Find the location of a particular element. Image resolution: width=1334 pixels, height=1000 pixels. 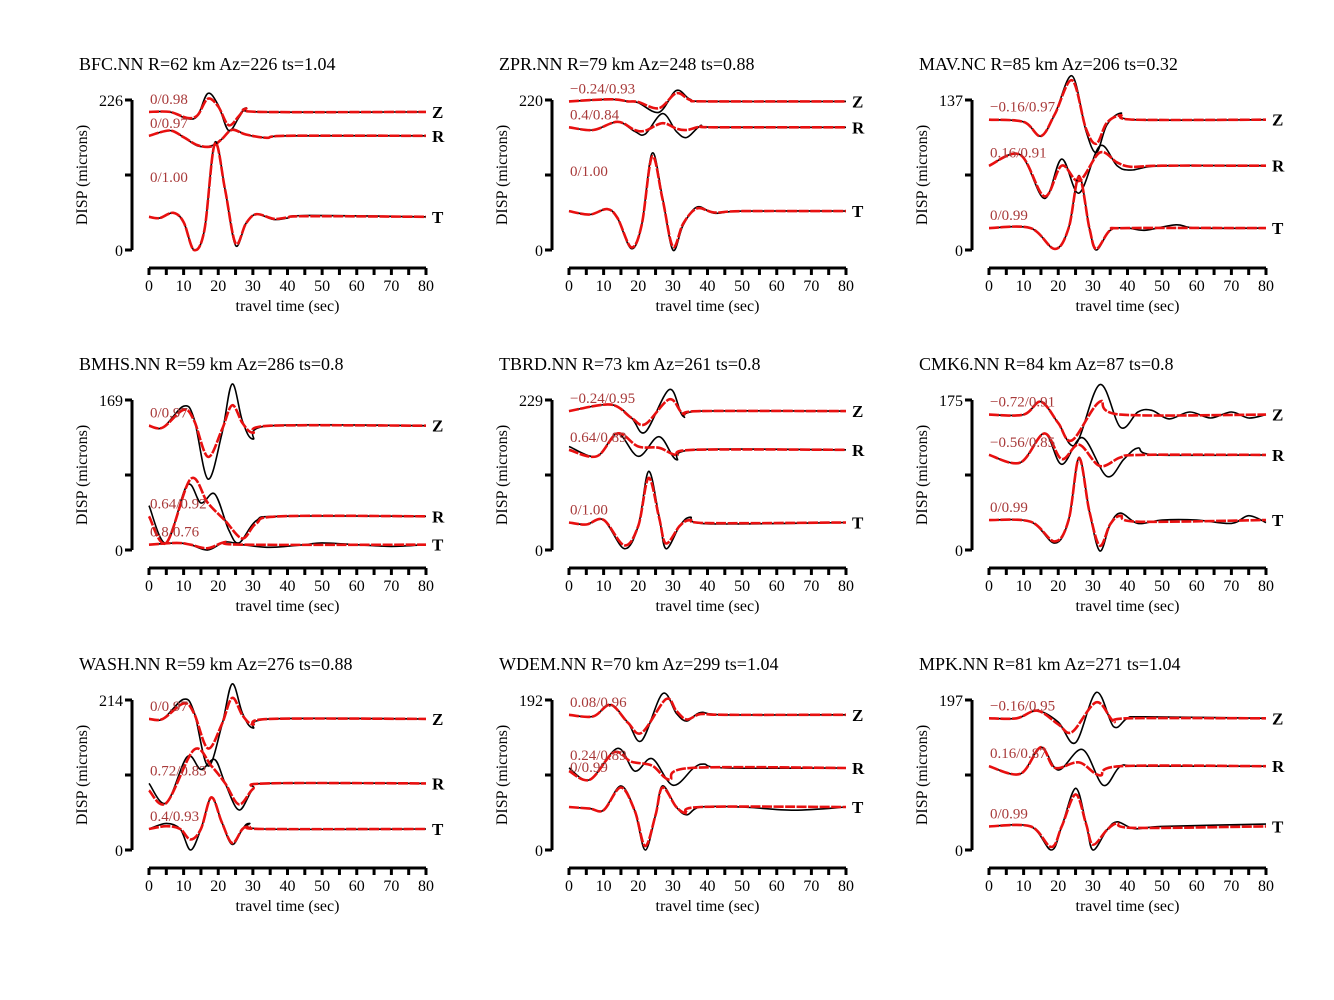

panel-title: BFC.NN R=62 km Az=226 ts=1.04 is located at coordinates (207, 64).